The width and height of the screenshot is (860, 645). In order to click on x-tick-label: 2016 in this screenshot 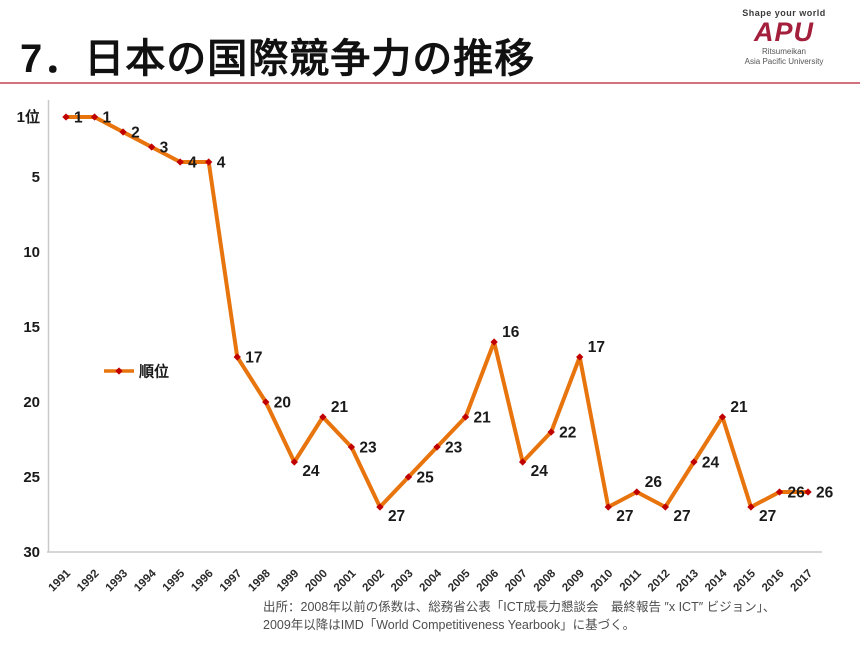, I will do `click(773, 581)`.